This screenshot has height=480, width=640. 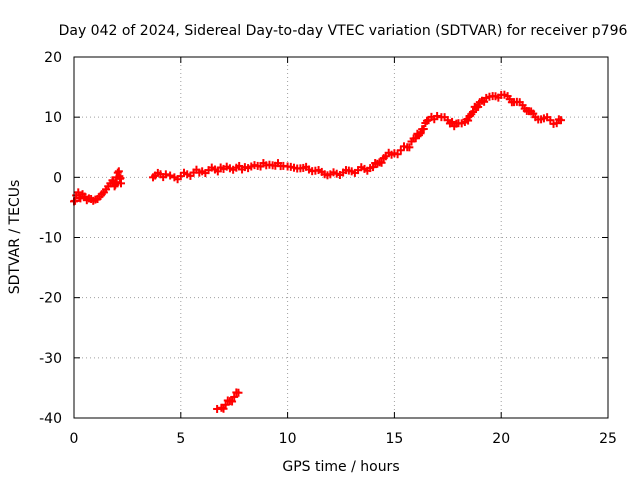 What do you see at coordinates (50, 239) in the screenshot?
I see `y-tick-label: -10` at bounding box center [50, 239].